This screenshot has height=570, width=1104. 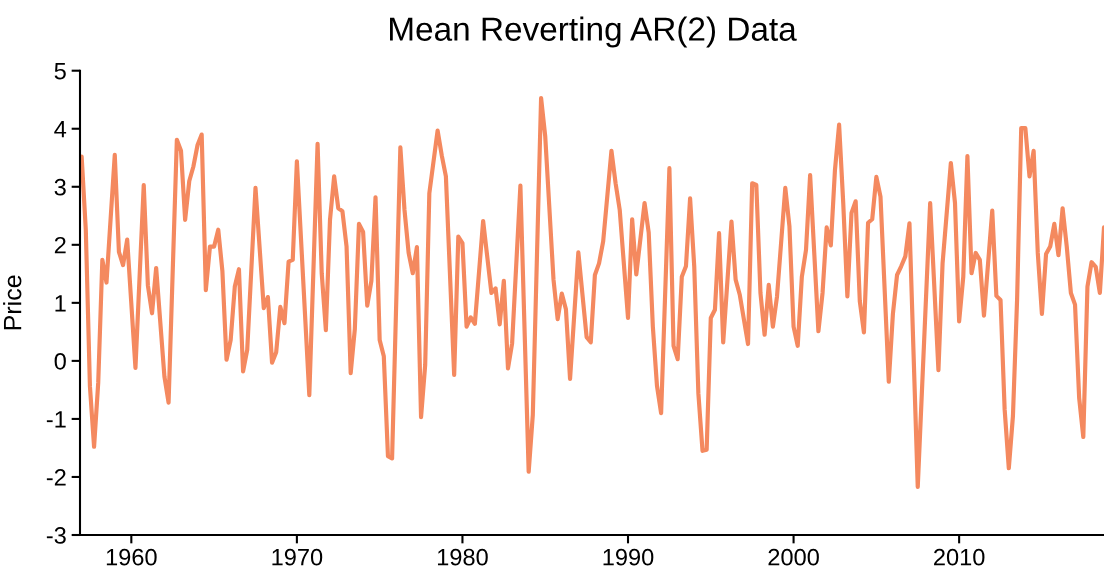 I want to click on y-tick-label: 5, so click(x=60, y=71).